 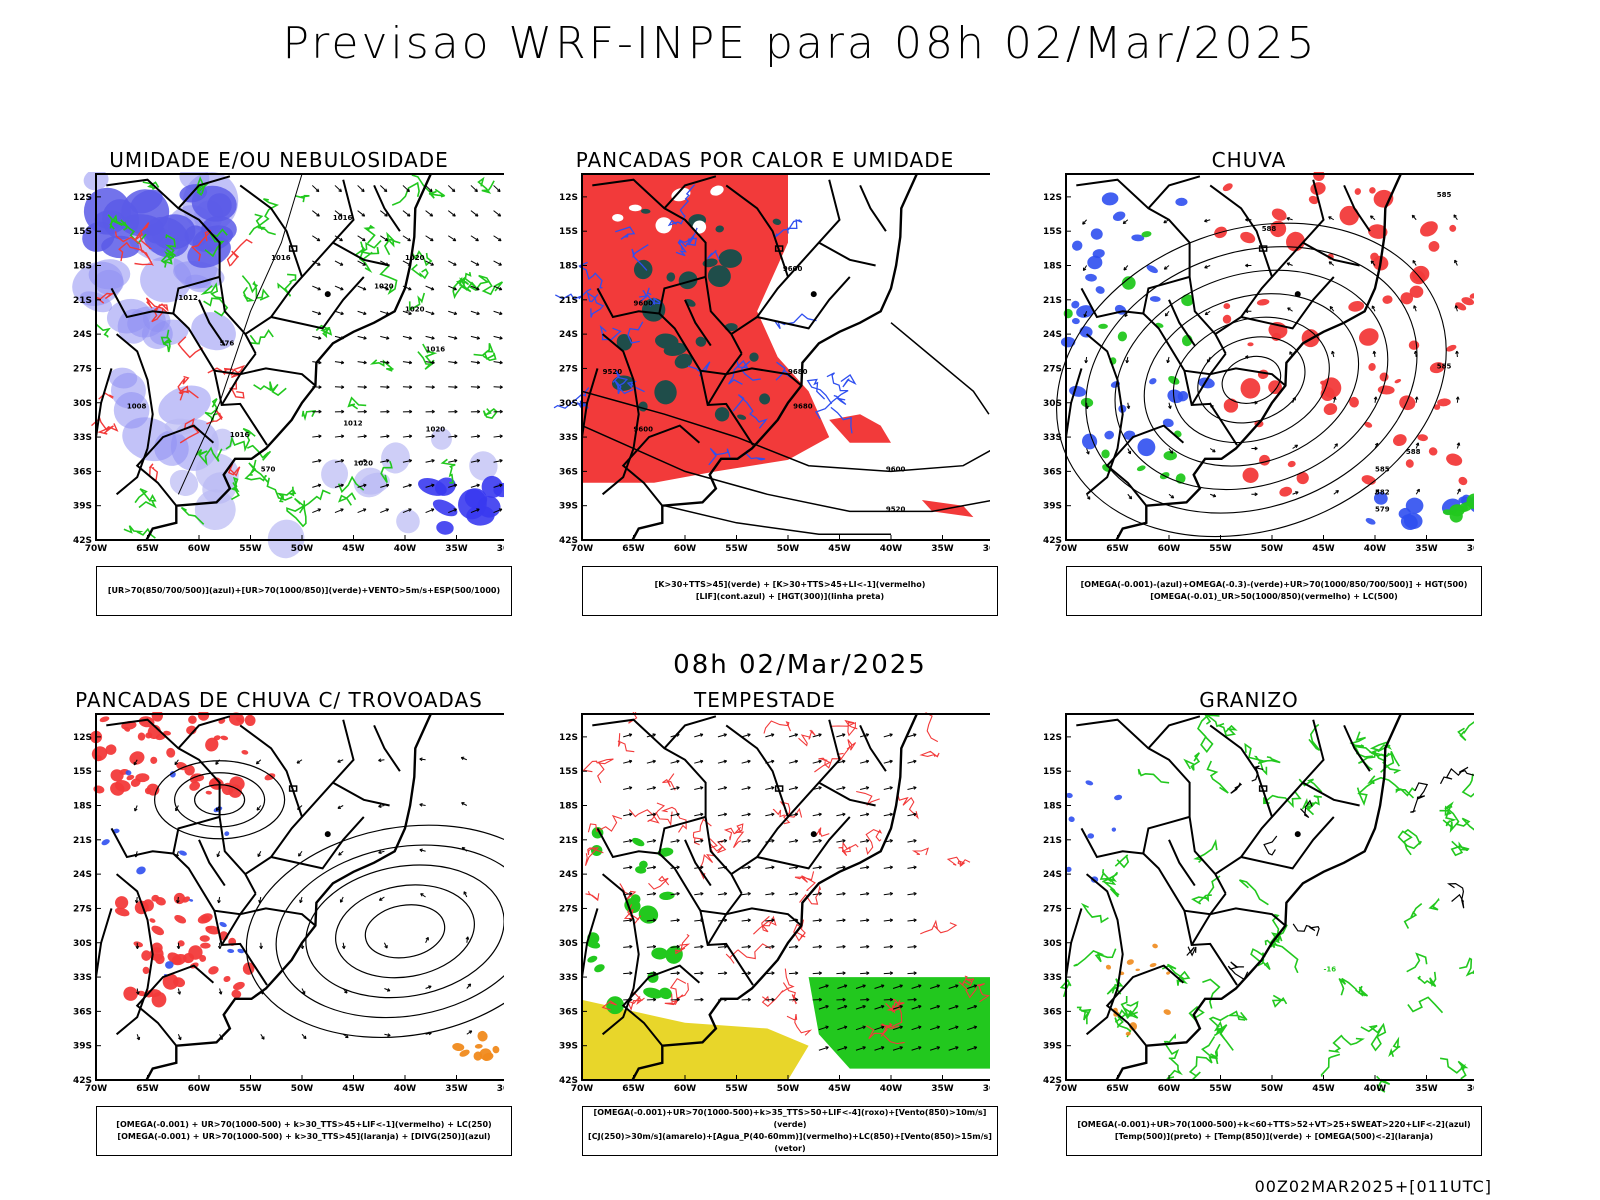 I want to click on lon-tick-label: 70W, so click(x=96, y=1089).